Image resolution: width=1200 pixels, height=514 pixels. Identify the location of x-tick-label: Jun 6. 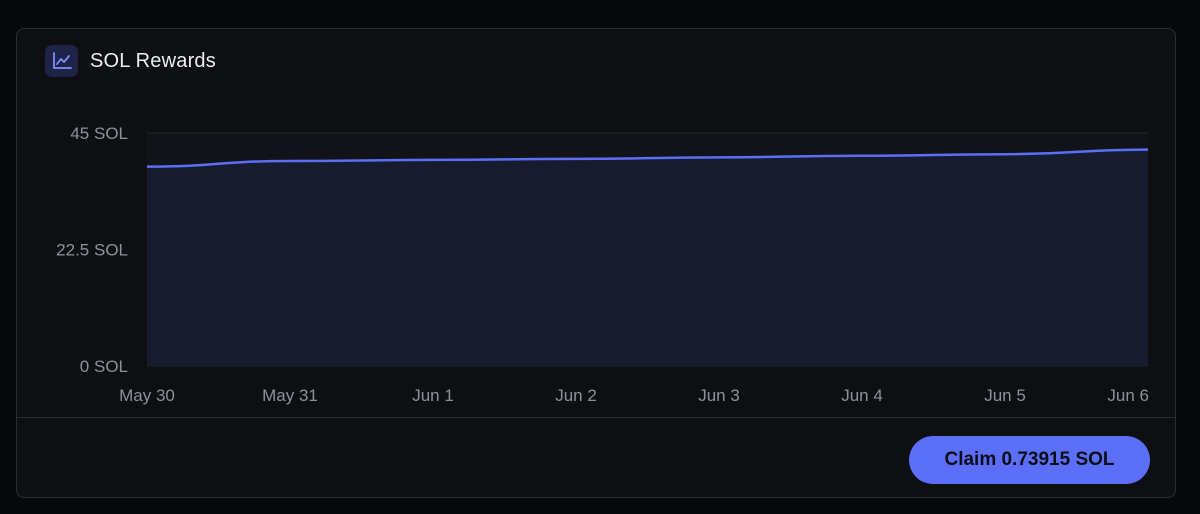
(1128, 395).